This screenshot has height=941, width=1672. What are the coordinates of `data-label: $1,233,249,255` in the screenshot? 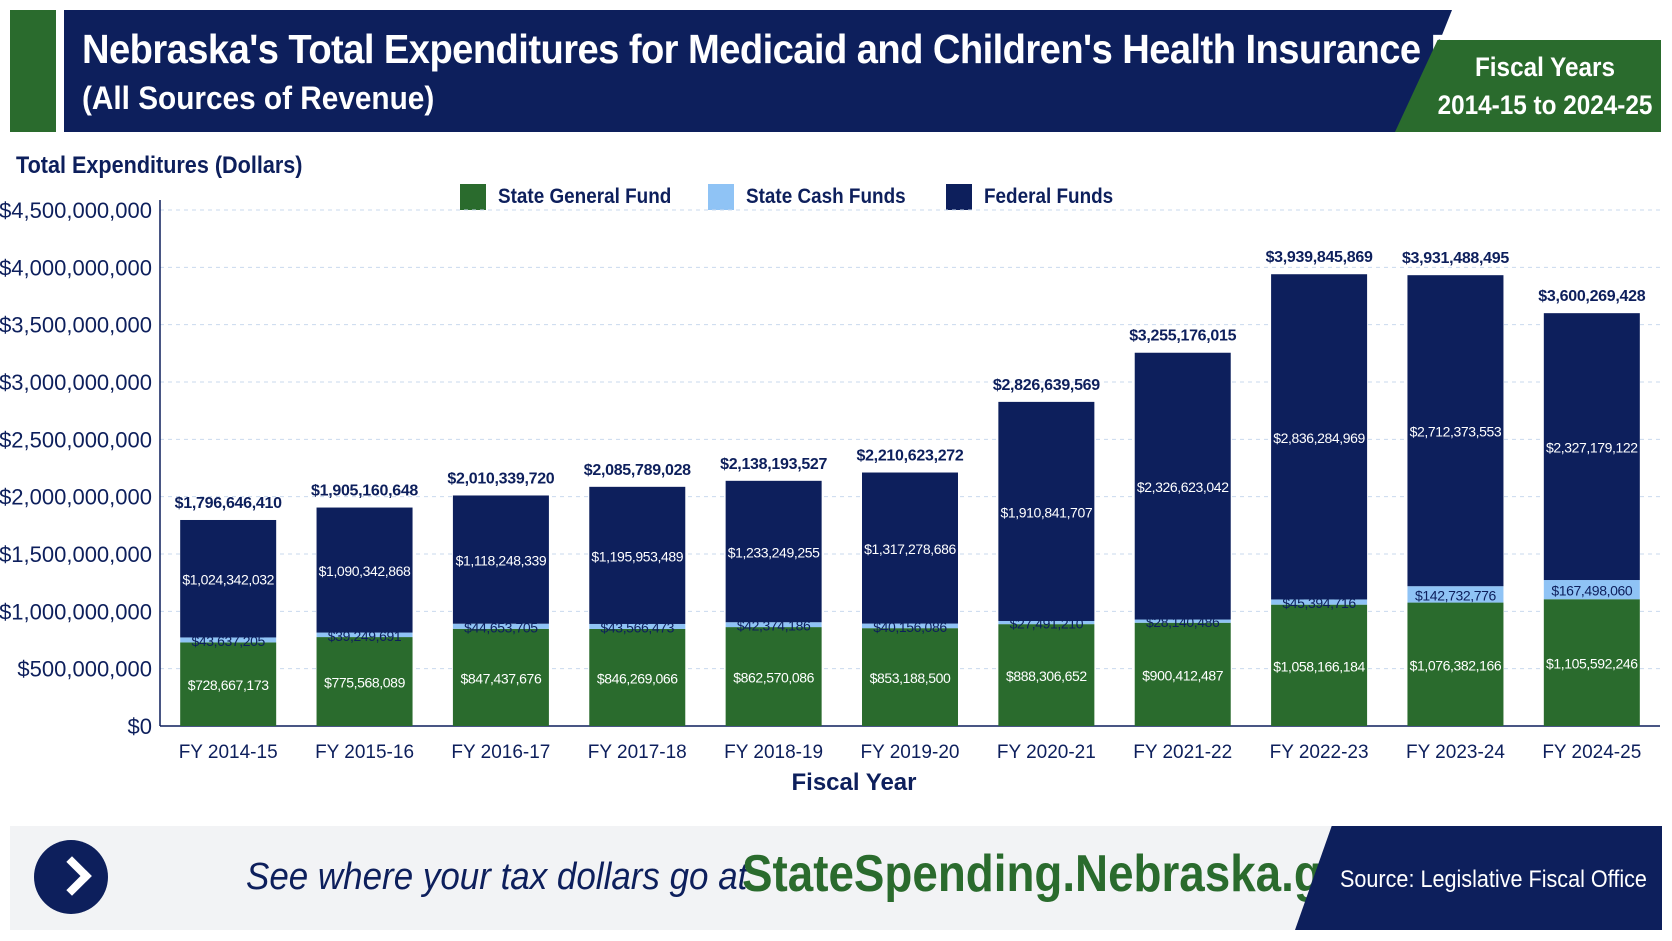 It's located at (774, 553).